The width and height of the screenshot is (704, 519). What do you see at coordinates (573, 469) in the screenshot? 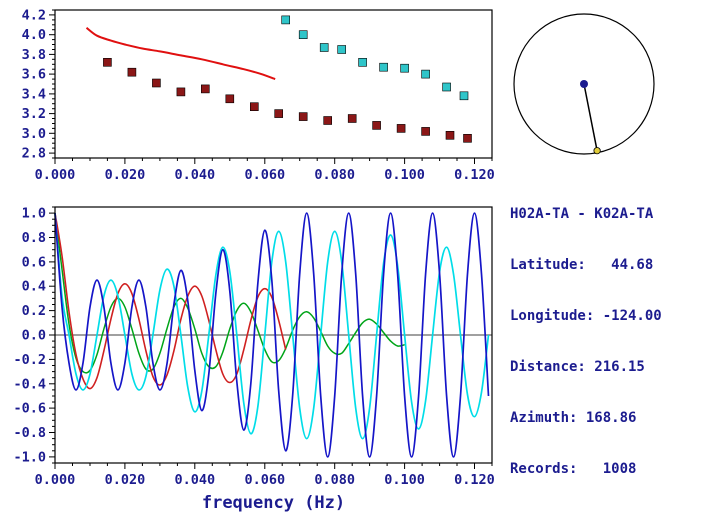
I see `records-line: Records: 1008` at bounding box center [573, 469].